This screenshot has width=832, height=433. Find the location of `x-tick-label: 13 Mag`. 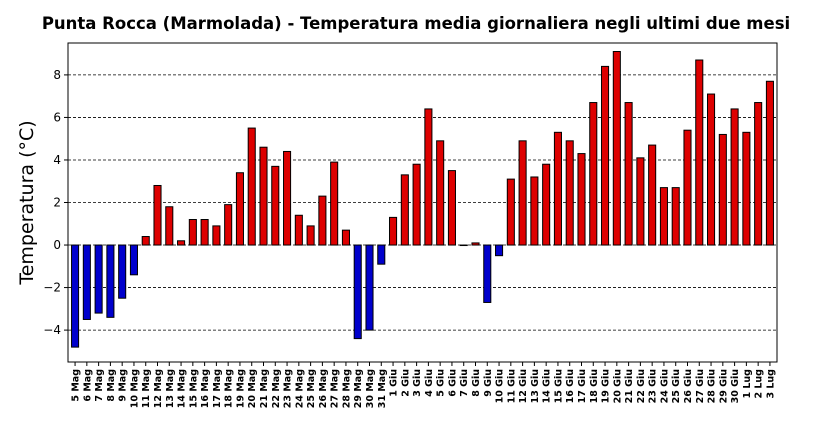

x-tick-label: 13 Mag is located at coordinates (170, 388).